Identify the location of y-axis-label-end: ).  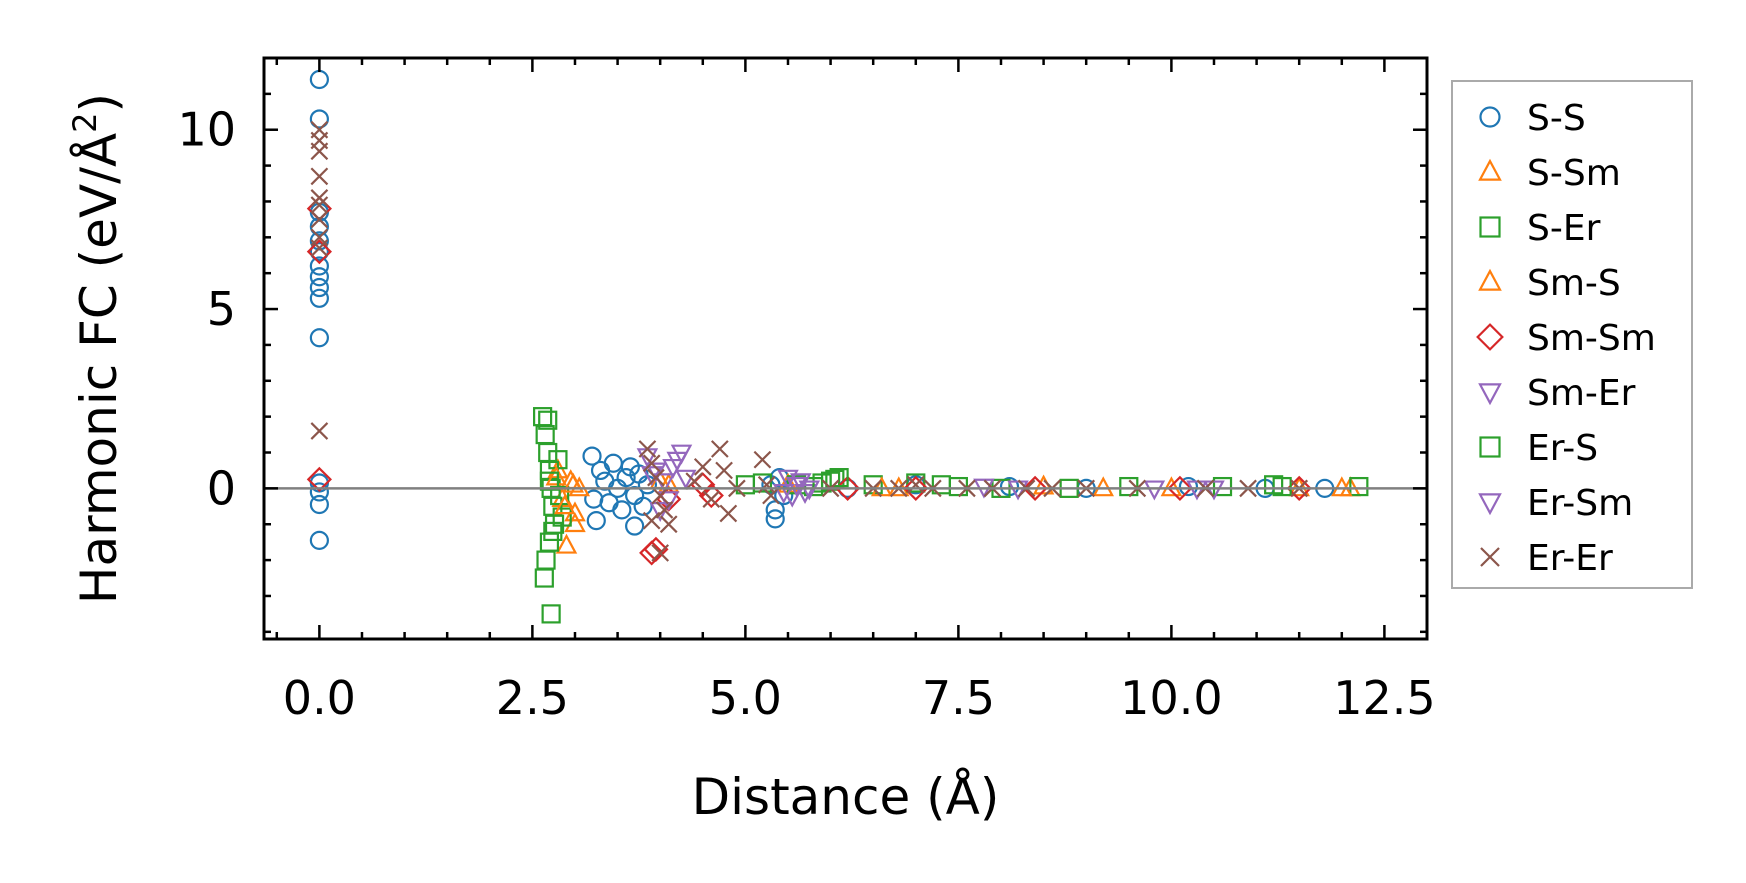
(99, 103).